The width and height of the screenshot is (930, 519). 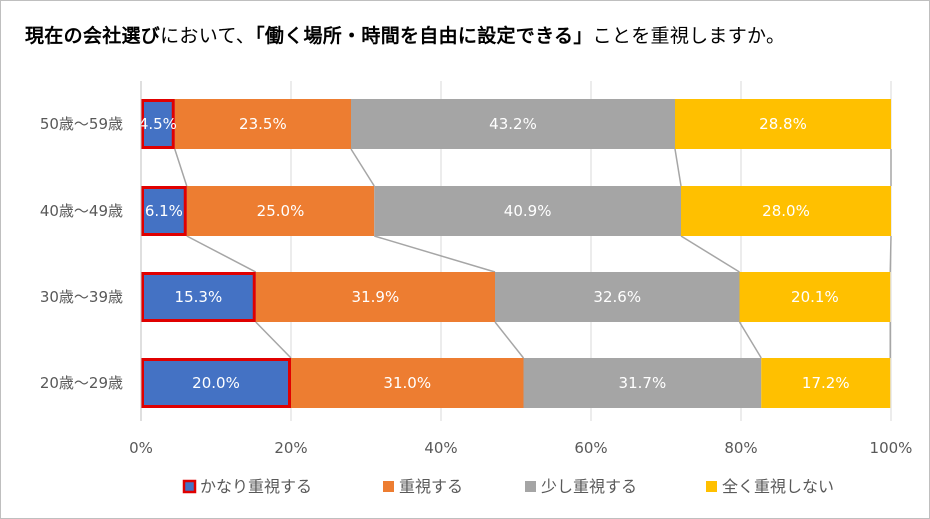 What do you see at coordinates (141, 448) in the screenshot?
I see `x-tick-label: 0%` at bounding box center [141, 448].